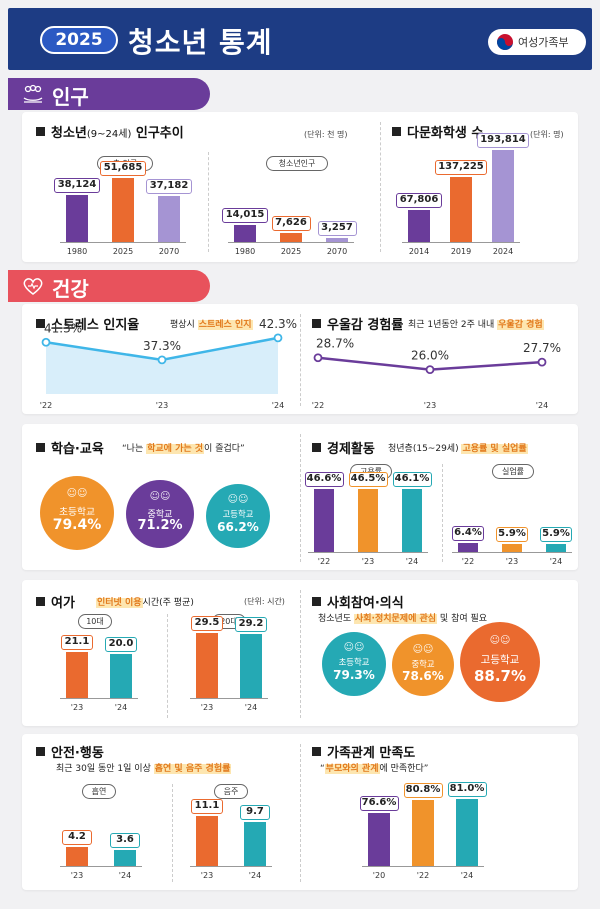  I want to click on header-banner: 2025 청소년 통계 여성가족부, so click(300, 39).